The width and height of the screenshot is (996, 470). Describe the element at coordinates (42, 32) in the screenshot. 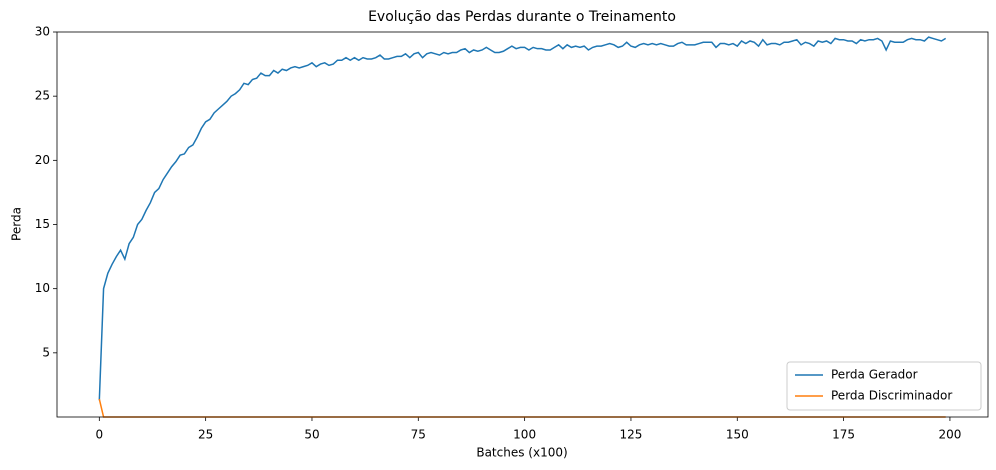

I see `y-tick-label: 30` at that location.